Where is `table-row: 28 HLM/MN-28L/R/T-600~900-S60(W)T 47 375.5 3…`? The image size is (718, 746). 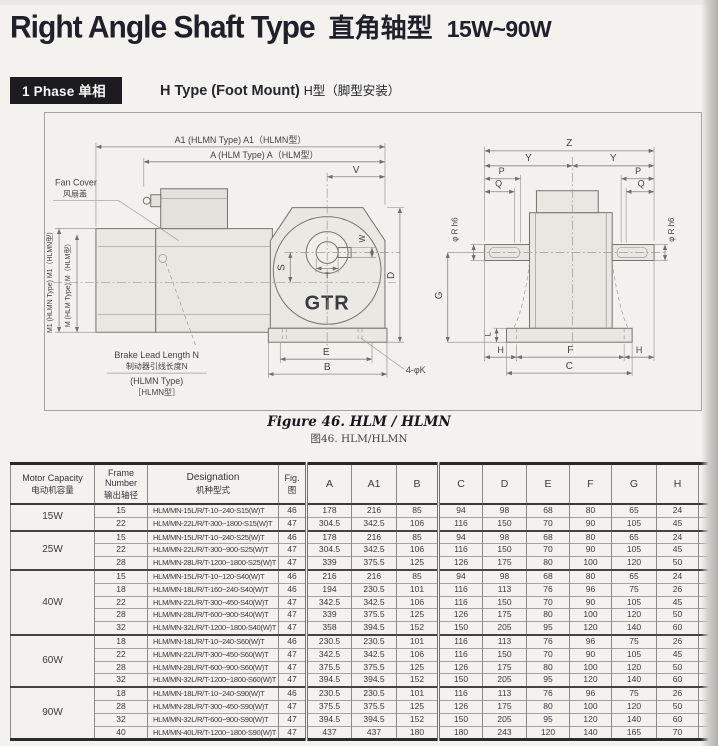 table-row: 28 HLM/MN-28L/R/T-600~900-S60(W)T 47 375.5 3… is located at coordinates (362, 667).